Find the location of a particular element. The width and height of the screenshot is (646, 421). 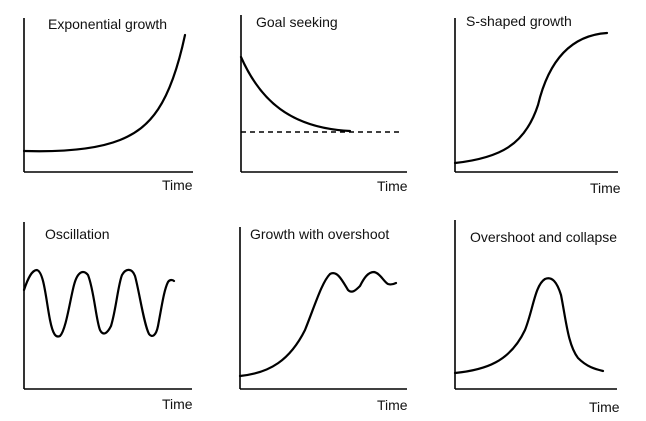

exponential-growth-curve is located at coordinates (104, 93).